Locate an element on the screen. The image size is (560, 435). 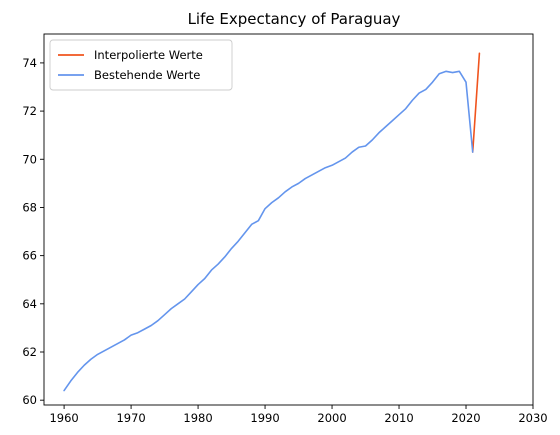
y-tick-label: 62 is located at coordinates (29, 352).